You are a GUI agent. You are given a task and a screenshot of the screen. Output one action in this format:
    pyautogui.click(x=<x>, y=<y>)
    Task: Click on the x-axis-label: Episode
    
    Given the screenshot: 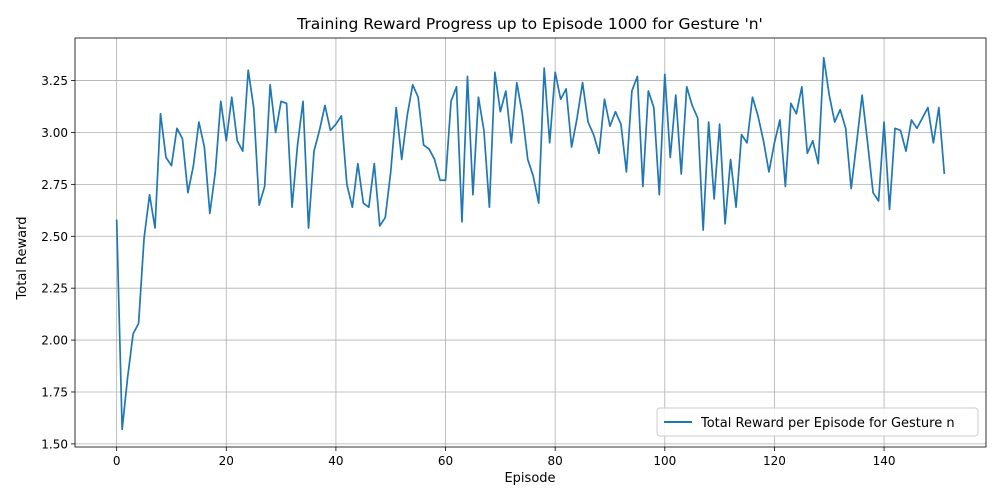 What is the action you would take?
    pyautogui.click(x=529, y=478)
    